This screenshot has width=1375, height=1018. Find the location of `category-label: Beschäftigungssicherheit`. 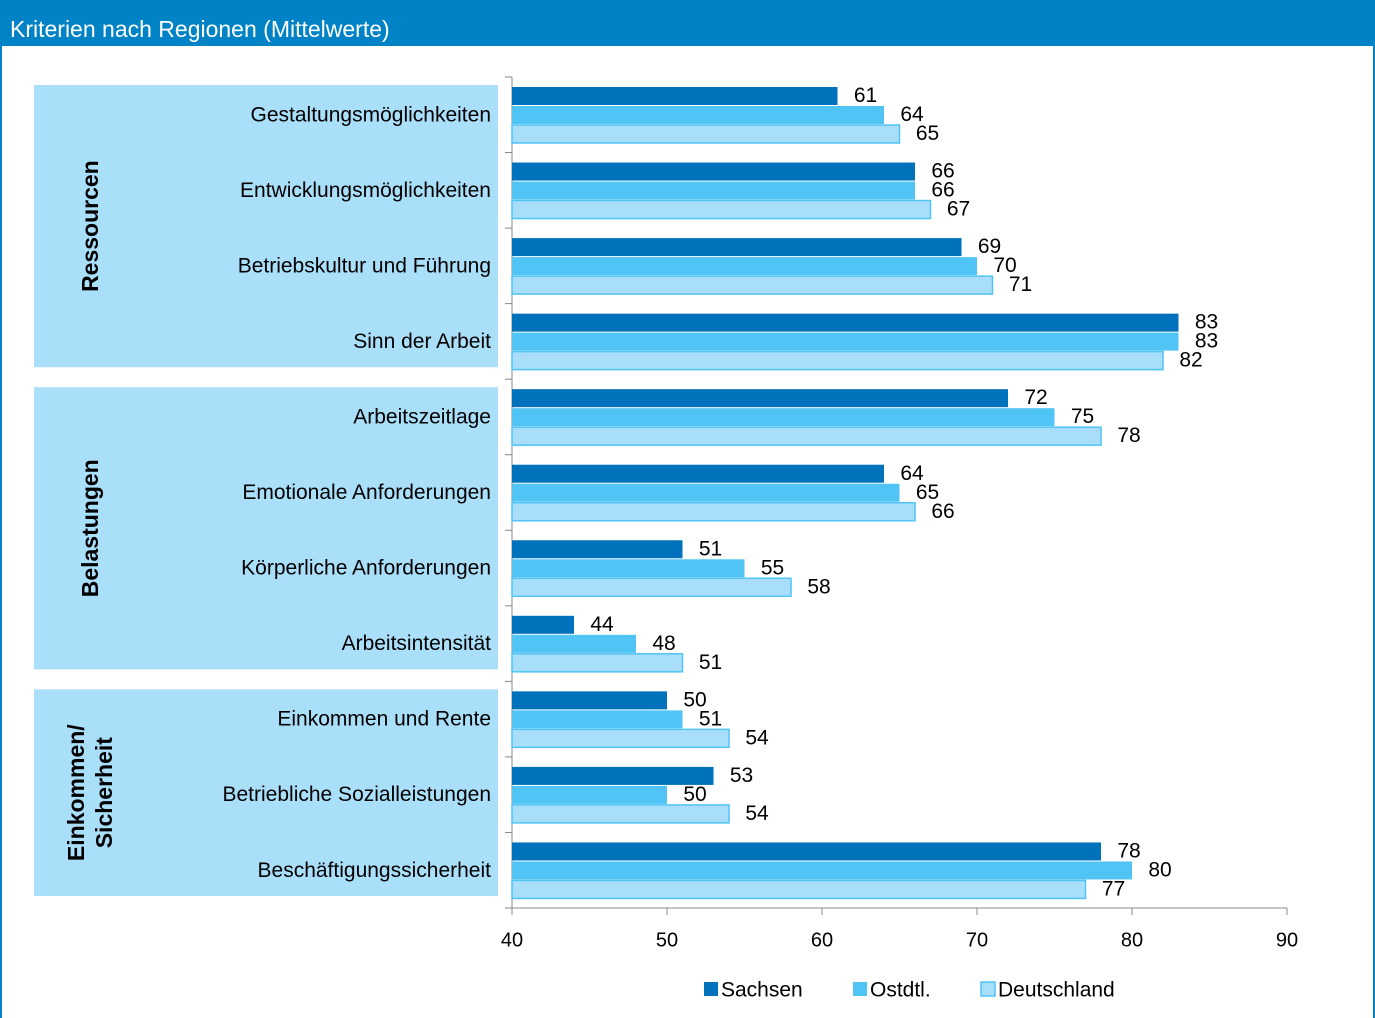

category-label: Beschäftigungssicherheit is located at coordinates (375, 870).